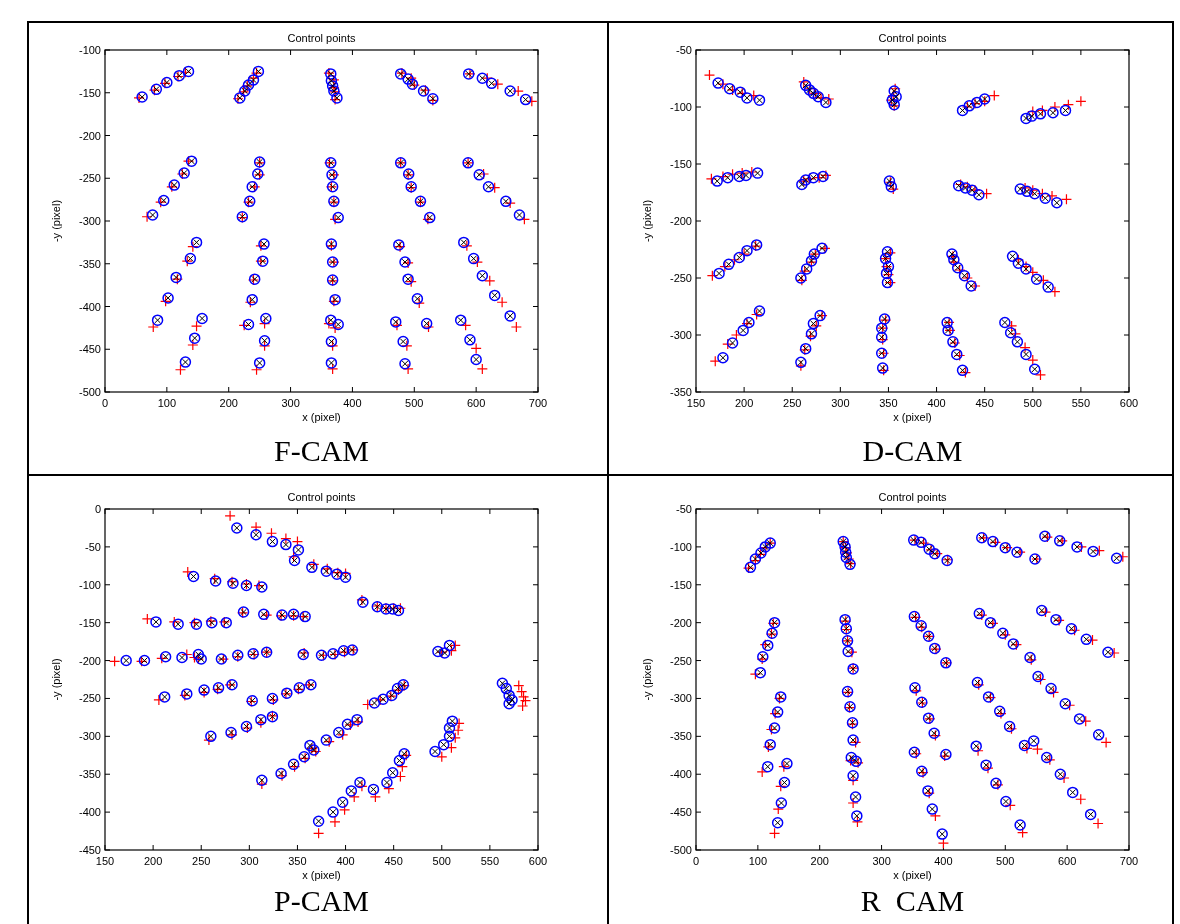 The image size is (1180, 924). Describe the element at coordinates (321, 450) in the screenshot. I see `text: F-CAM` at that location.